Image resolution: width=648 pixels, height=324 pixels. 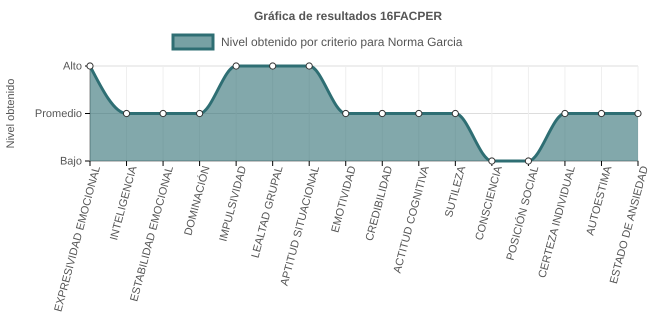 What do you see at coordinates (71, 162) in the screenshot?
I see `text: Bajo` at bounding box center [71, 162].